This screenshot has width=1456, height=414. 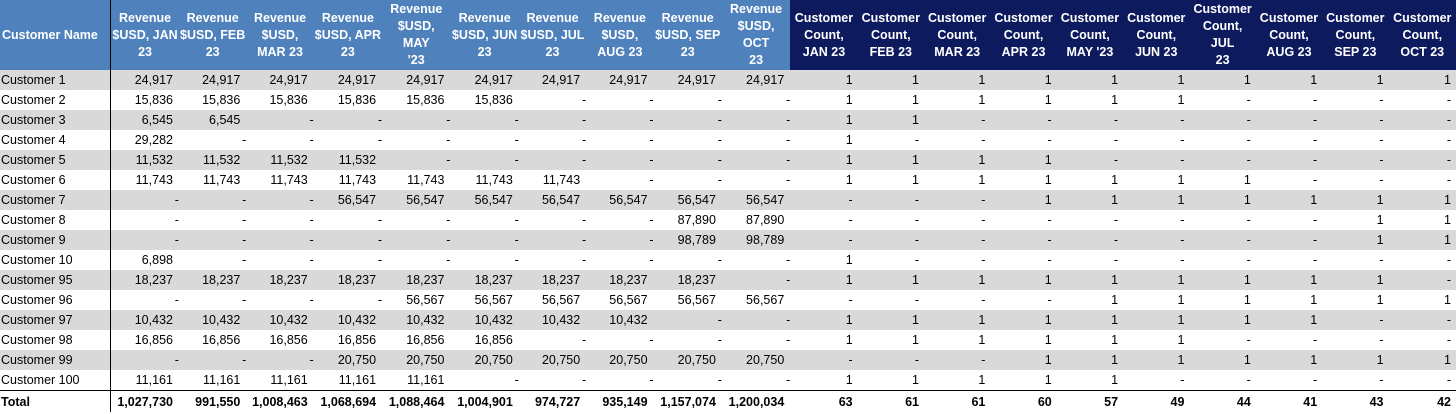 What do you see at coordinates (756, 35) in the screenshot?
I see `column-header-revenue-10: Revenue $USD, OCT 23` at bounding box center [756, 35].